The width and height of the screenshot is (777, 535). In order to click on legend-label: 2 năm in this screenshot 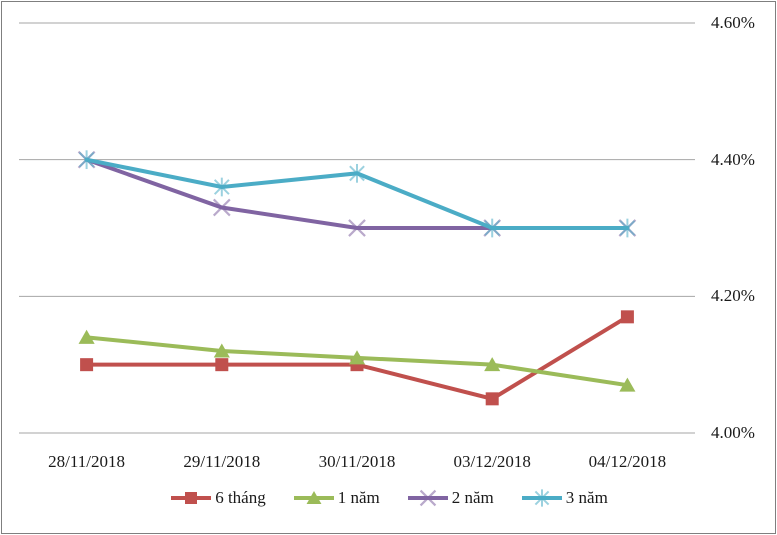, I will do `click(472, 497)`.